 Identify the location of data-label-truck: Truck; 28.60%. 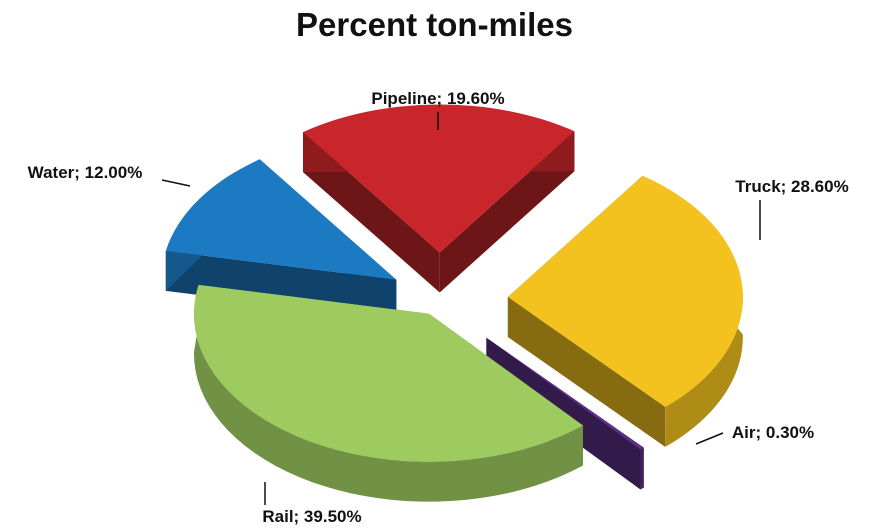
(791, 186).